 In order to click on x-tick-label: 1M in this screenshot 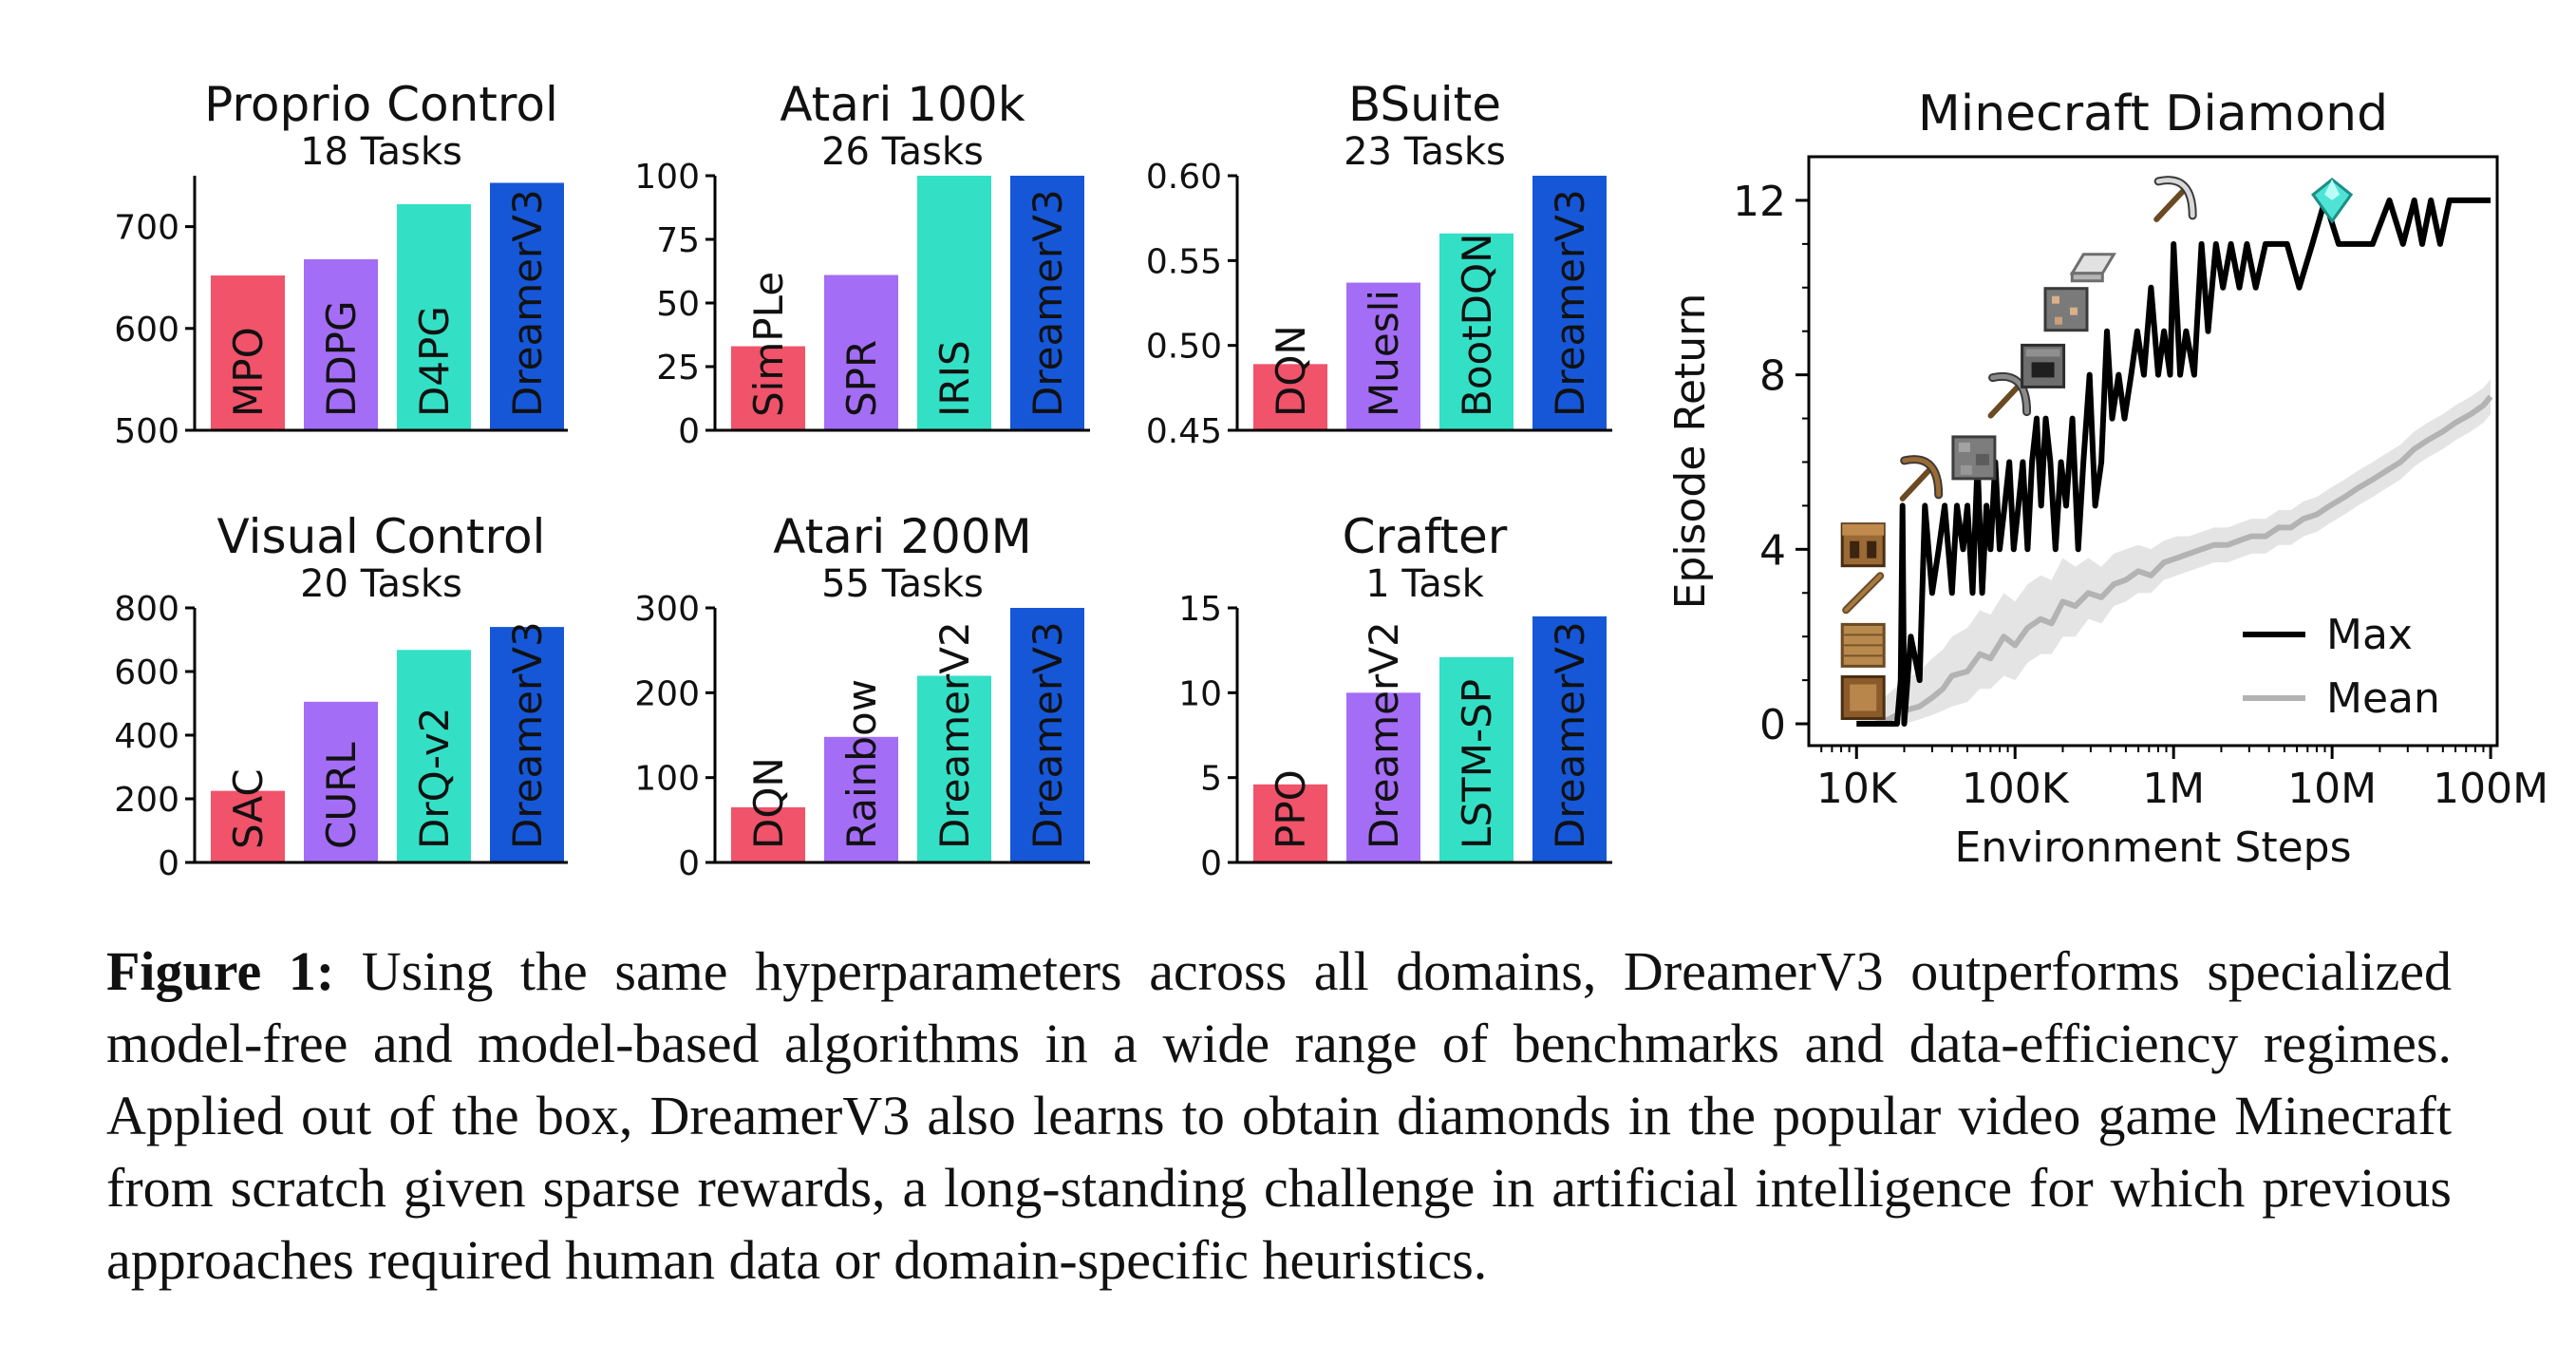, I will do `click(2173, 789)`.